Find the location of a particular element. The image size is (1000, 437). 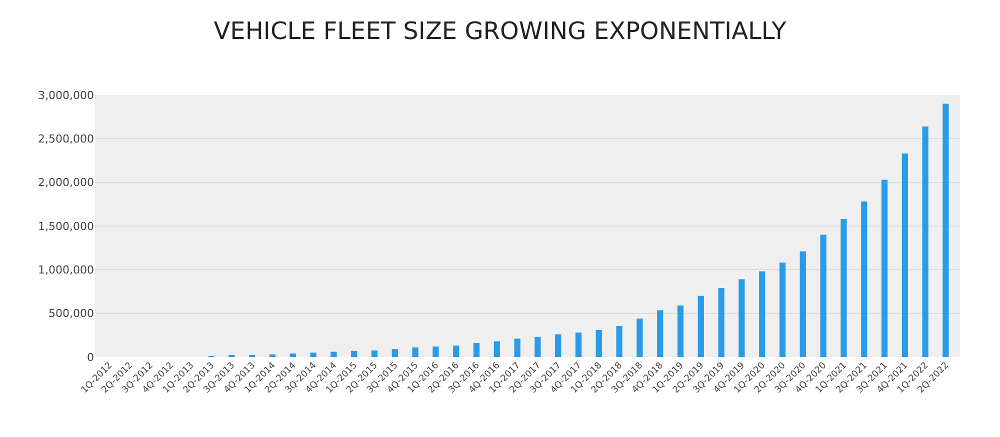

y-tick-label: 2,000,000 is located at coordinates (66, 183).